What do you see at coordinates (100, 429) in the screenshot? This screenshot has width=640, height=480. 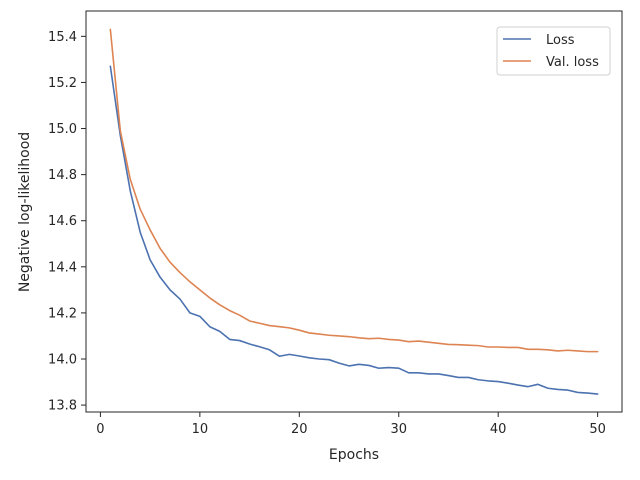 I see `x-tick-label: 0` at bounding box center [100, 429].